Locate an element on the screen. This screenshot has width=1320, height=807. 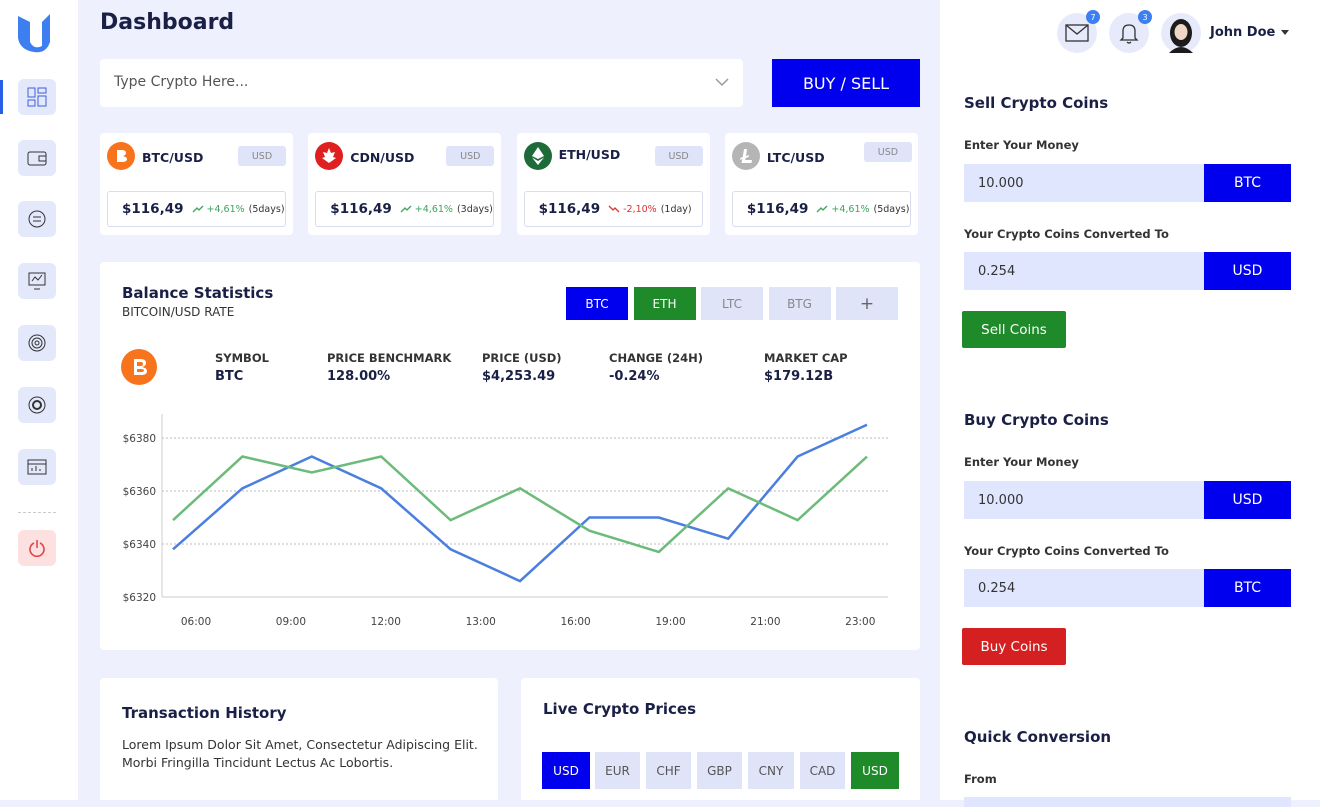
ticker-card: CDN/USD USD $116,49 +4,61% (3days) is located at coordinates (405, 184).